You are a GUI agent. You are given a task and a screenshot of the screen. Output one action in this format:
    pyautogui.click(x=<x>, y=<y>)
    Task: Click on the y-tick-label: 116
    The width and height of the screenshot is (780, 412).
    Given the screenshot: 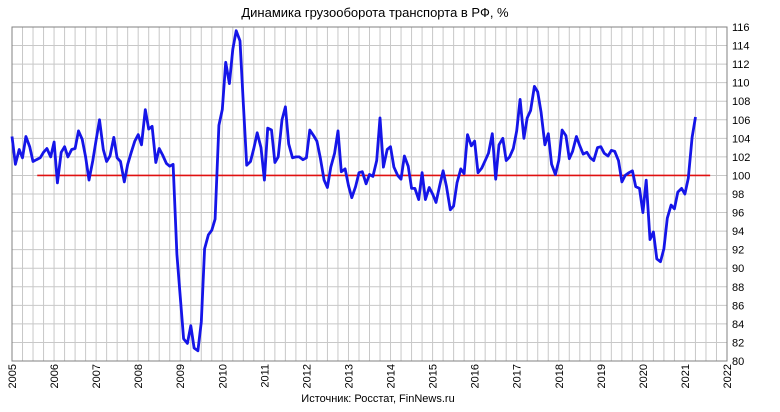 What is the action you would take?
    pyautogui.click(x=741, y=28)
    